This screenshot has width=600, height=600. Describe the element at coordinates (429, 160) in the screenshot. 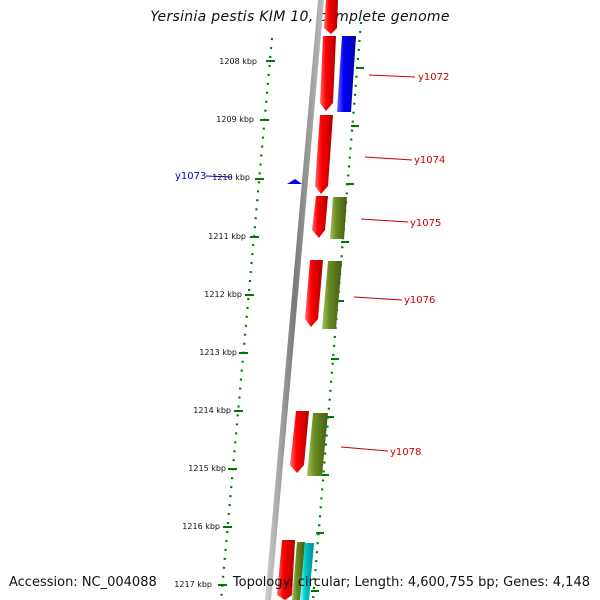

I see `gene-label-y1074: y1074` at that location.